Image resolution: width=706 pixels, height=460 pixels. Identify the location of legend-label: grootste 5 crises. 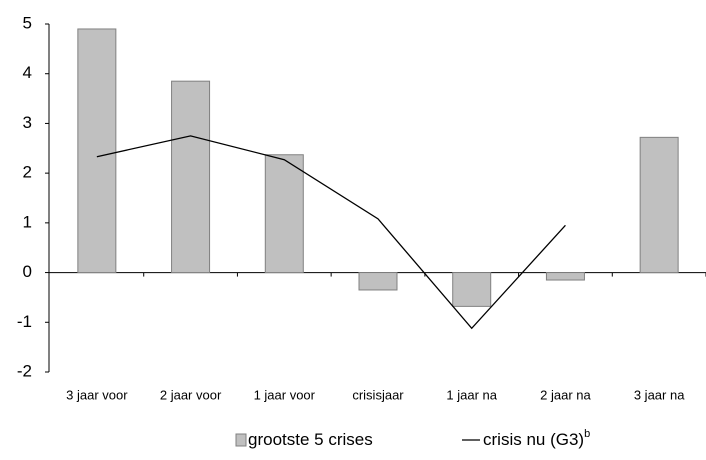
(310, 439).